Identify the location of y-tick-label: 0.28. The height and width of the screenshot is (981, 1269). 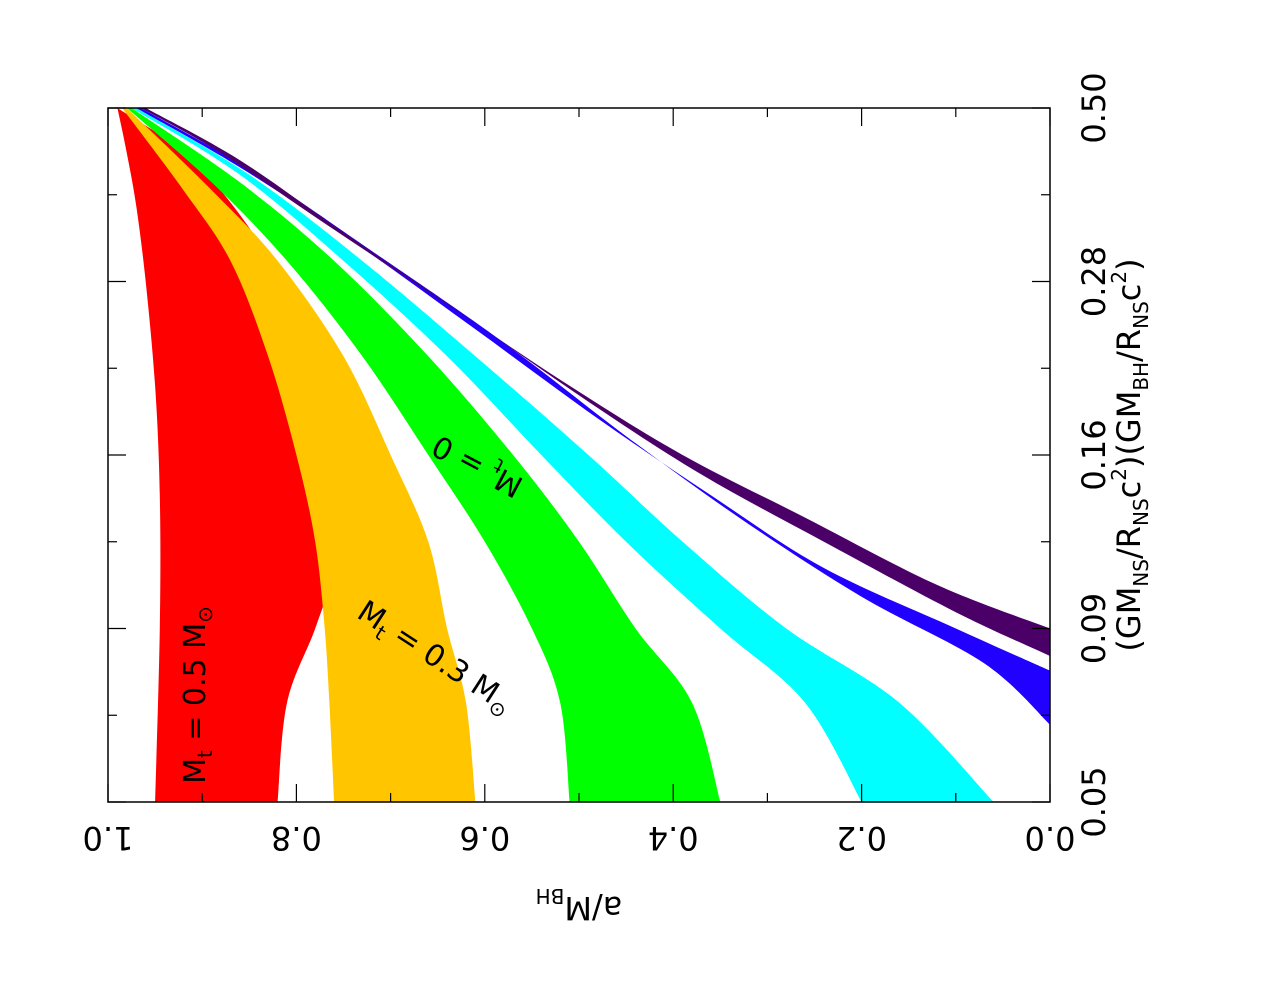
(1094, 281).